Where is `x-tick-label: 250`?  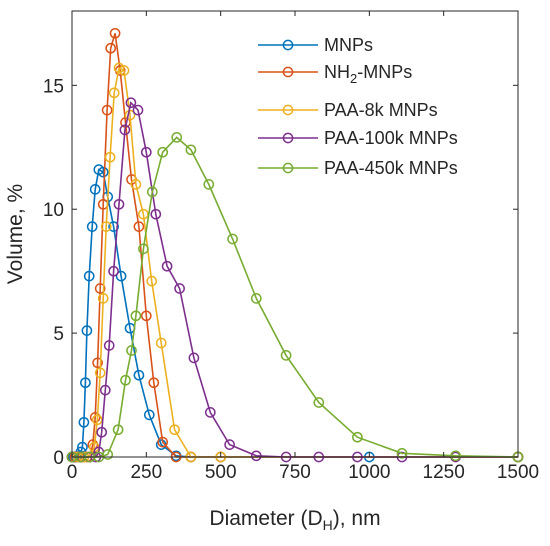
x-tick-label: 250 is located at coordinates (146, 472).